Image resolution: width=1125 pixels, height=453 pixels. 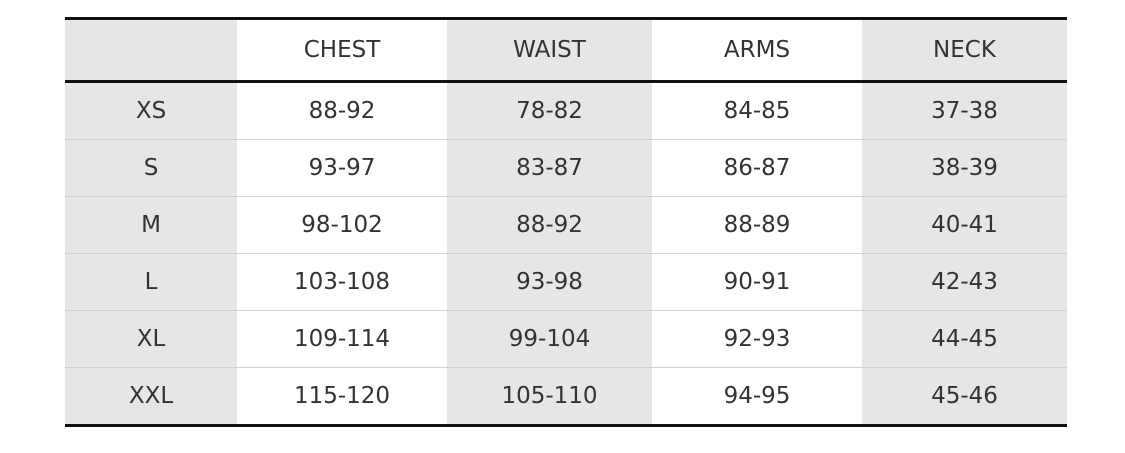 What do you see at coordinates (757, 282) in the screenshot?
I see `measurement-cell: 90-91` at bounding box center [757, 282].